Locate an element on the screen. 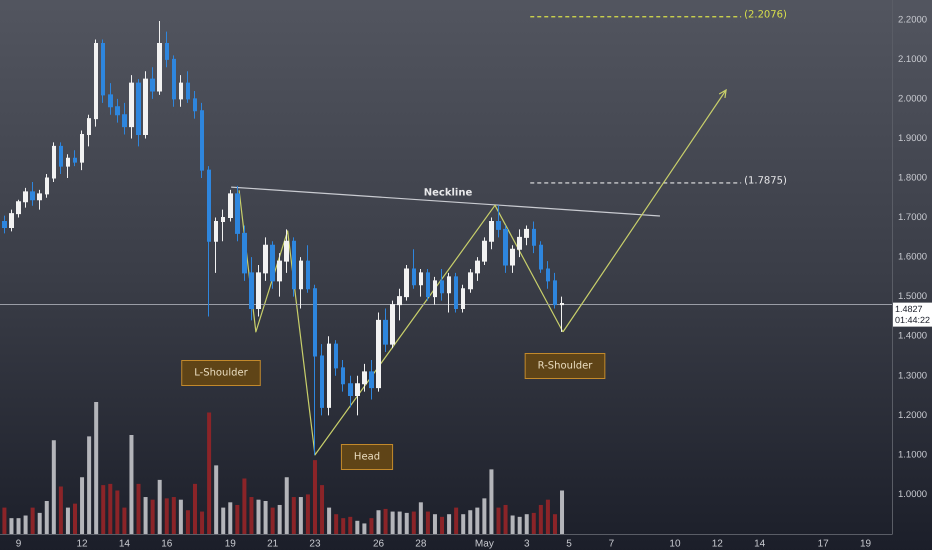 Image resolution: width=932 pixels, height=550 pixels. y-tick-label: 2.1000 is located at coordinates (913, 59).